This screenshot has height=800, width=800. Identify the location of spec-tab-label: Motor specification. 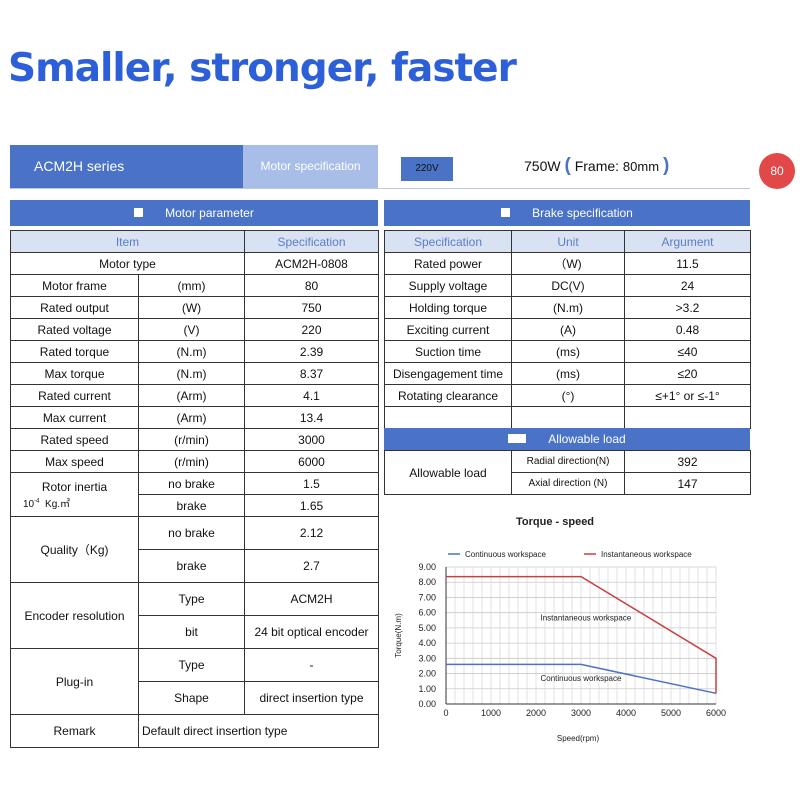
(310, 166).